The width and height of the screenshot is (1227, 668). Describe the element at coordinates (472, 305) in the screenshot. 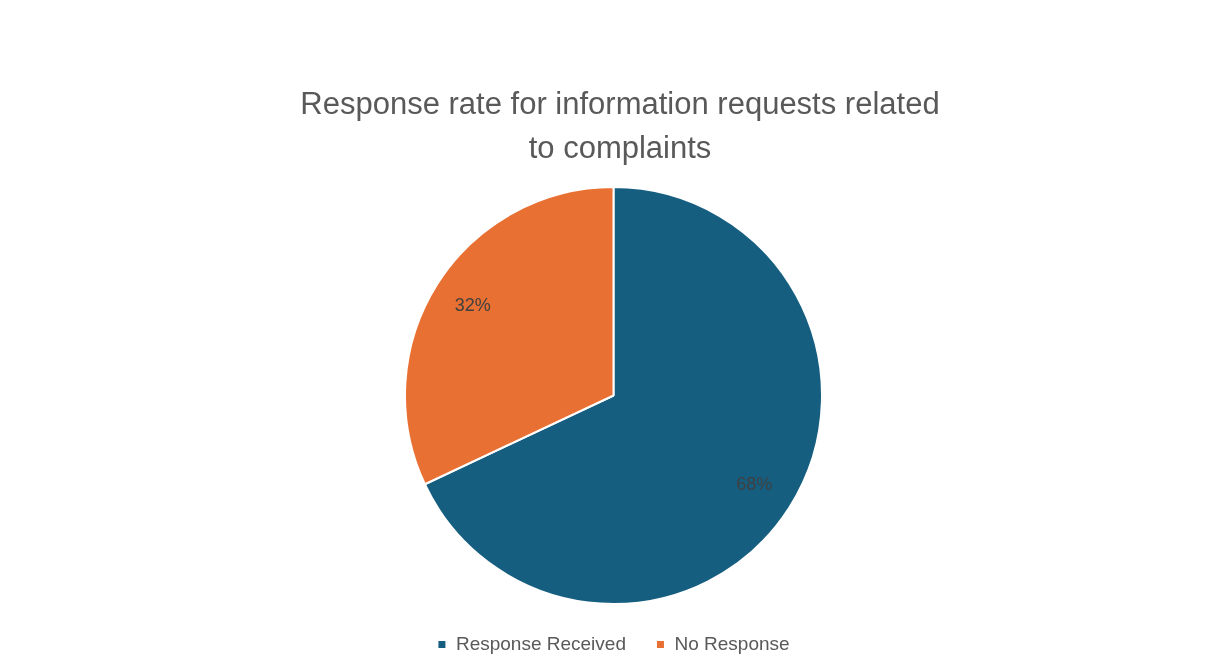

I see `data-label: 32%` at that location.